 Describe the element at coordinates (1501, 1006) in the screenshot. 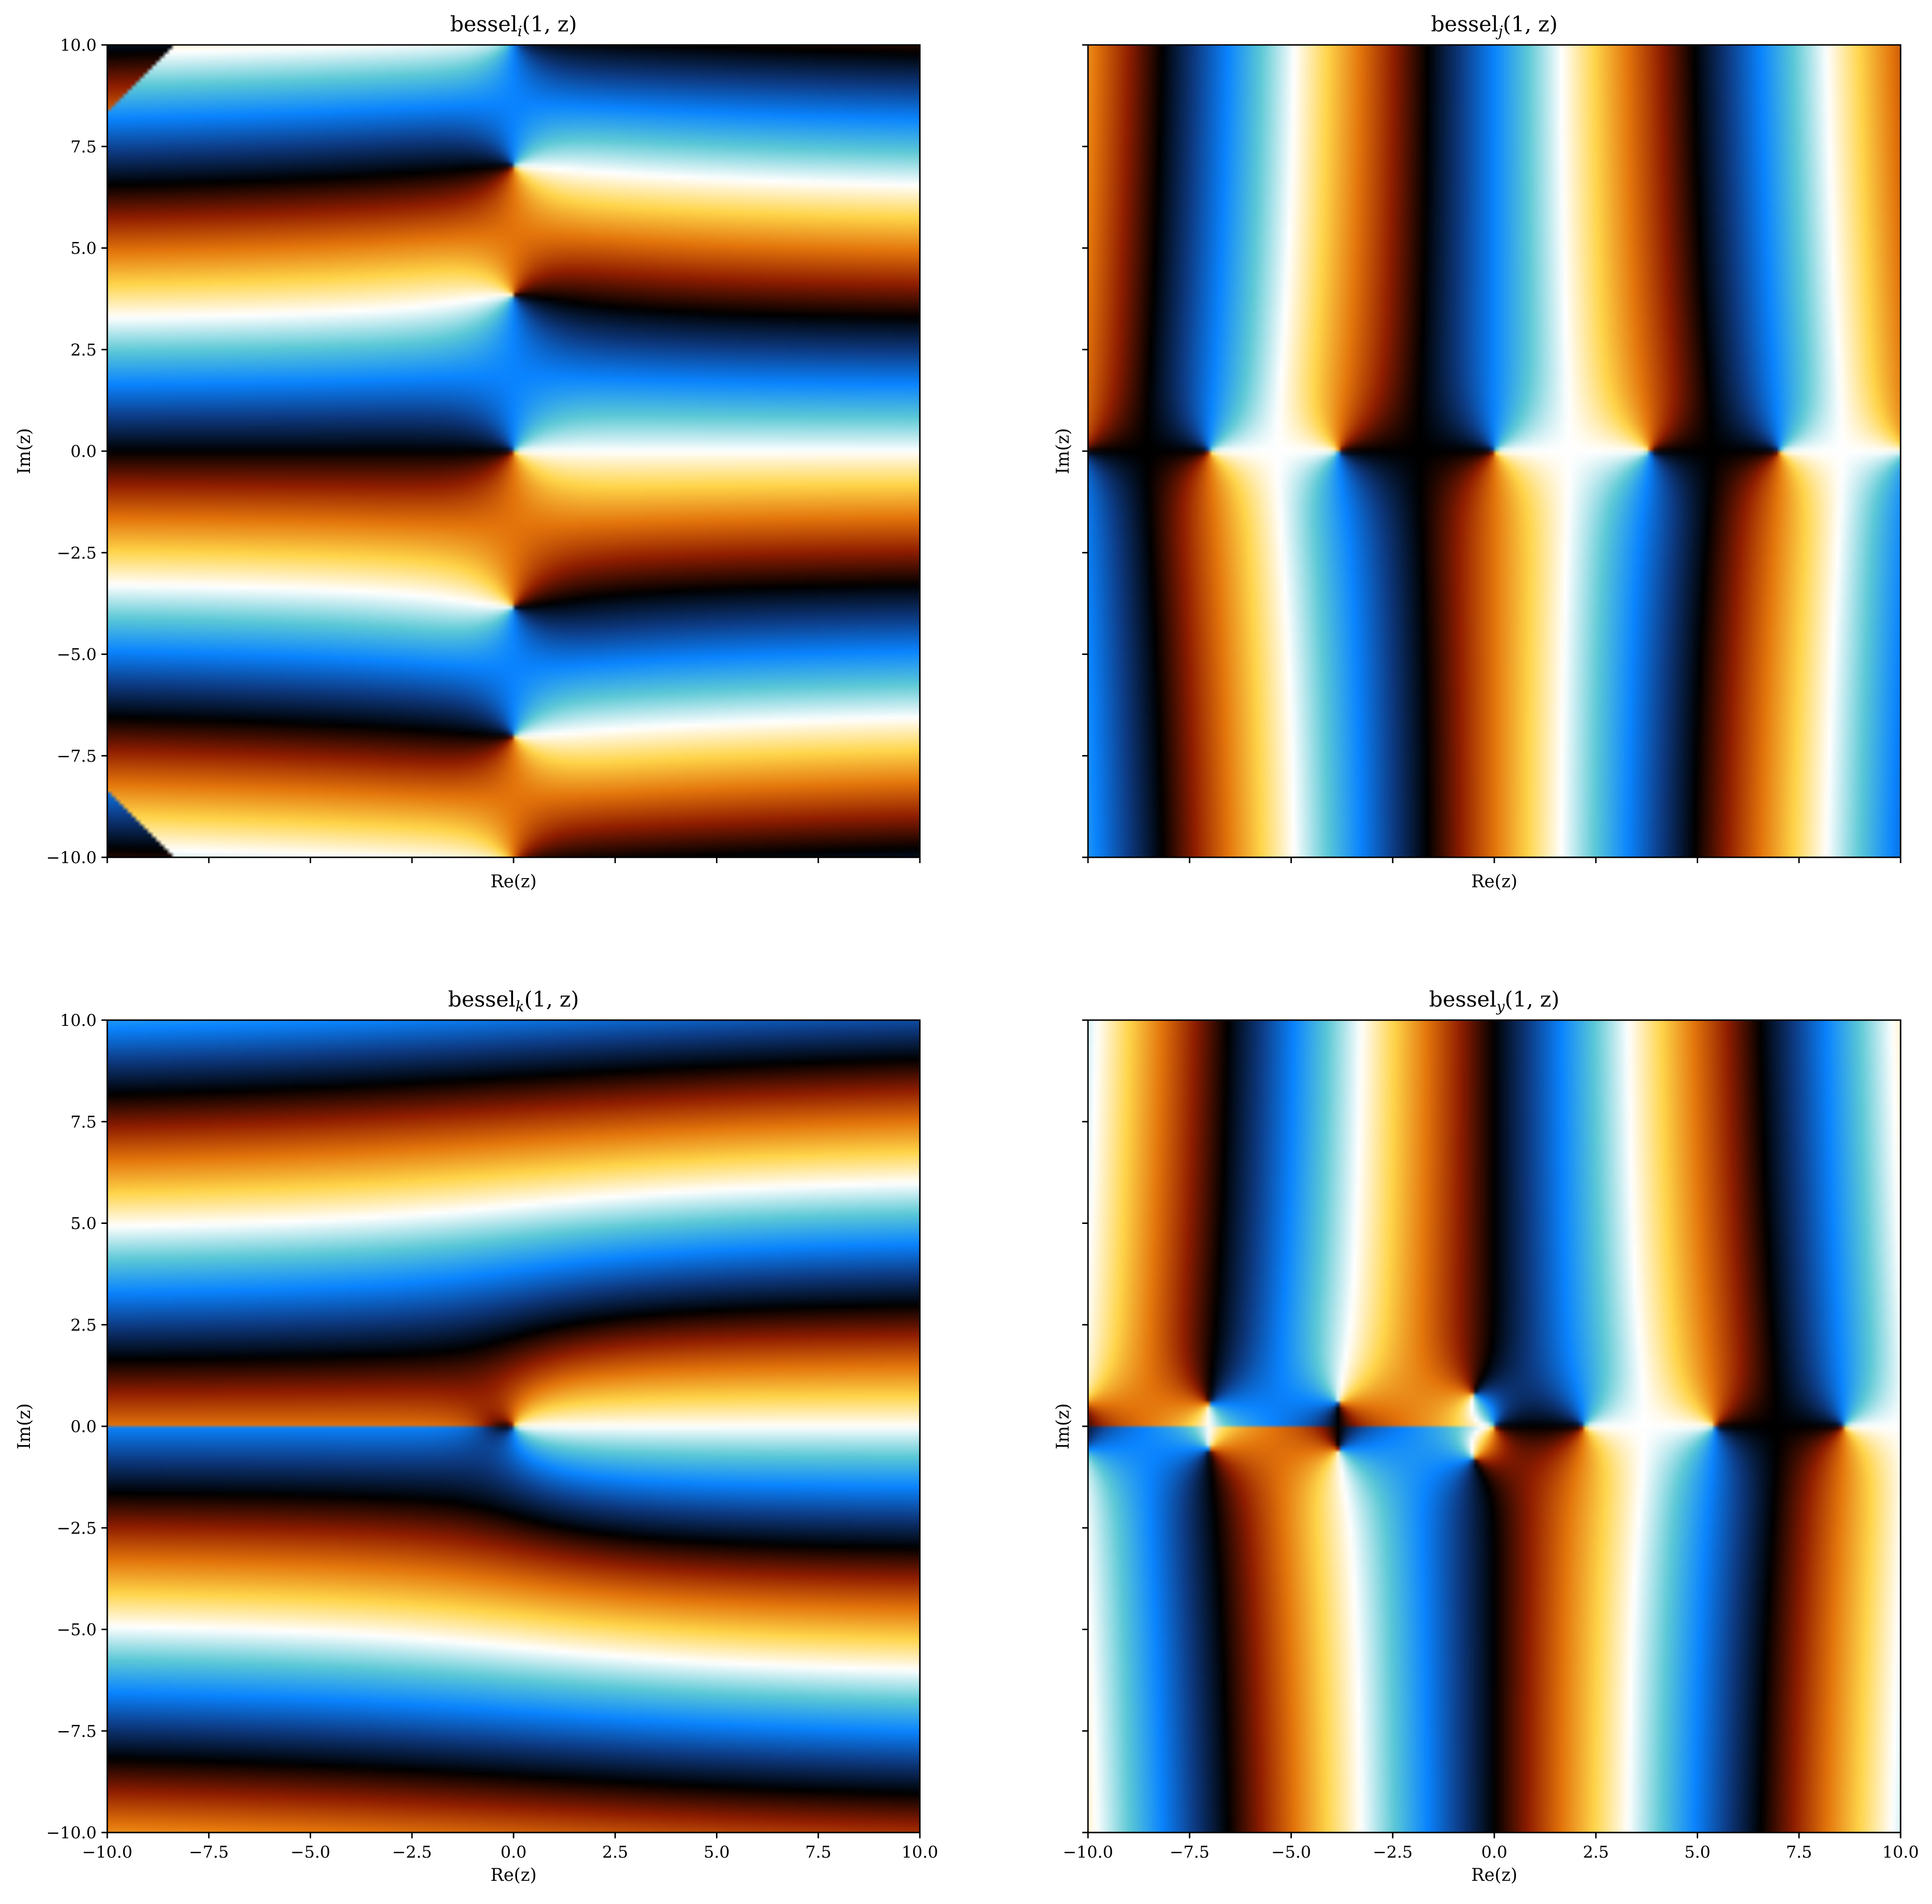

I see `title-subscript: y` at that location.